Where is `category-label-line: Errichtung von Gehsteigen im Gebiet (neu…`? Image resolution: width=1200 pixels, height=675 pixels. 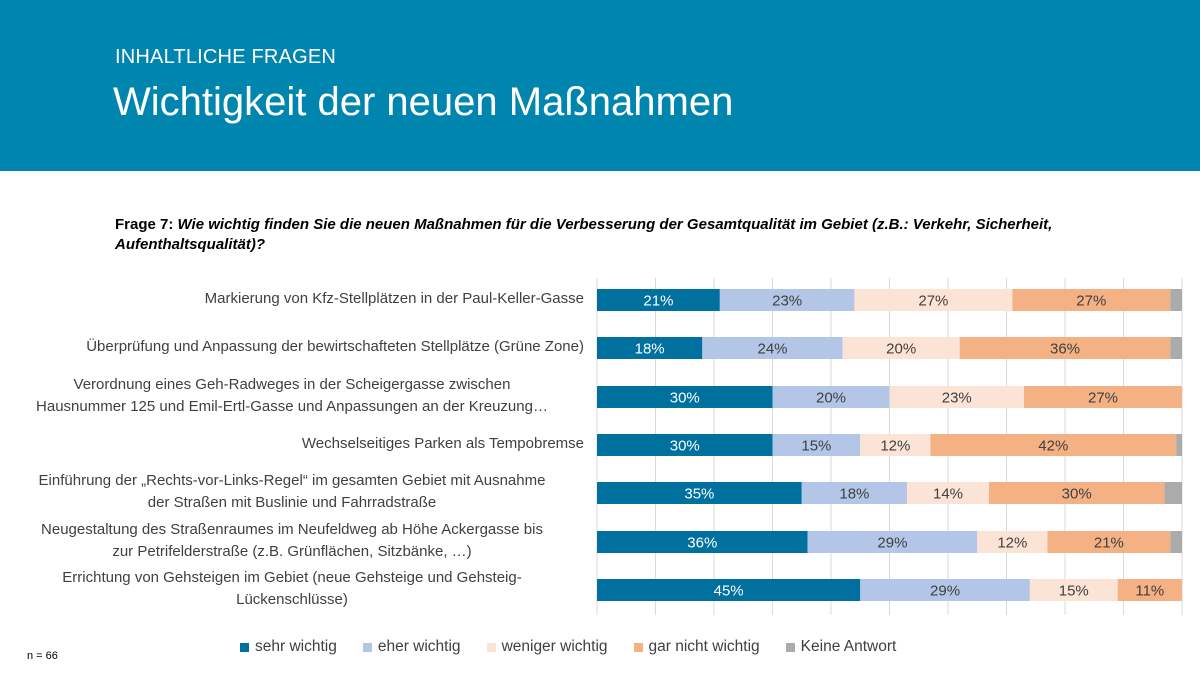
category-label-line: Errichtung von Gehsteigen im Gebiet (neu… is located at coordinates (292, 577).